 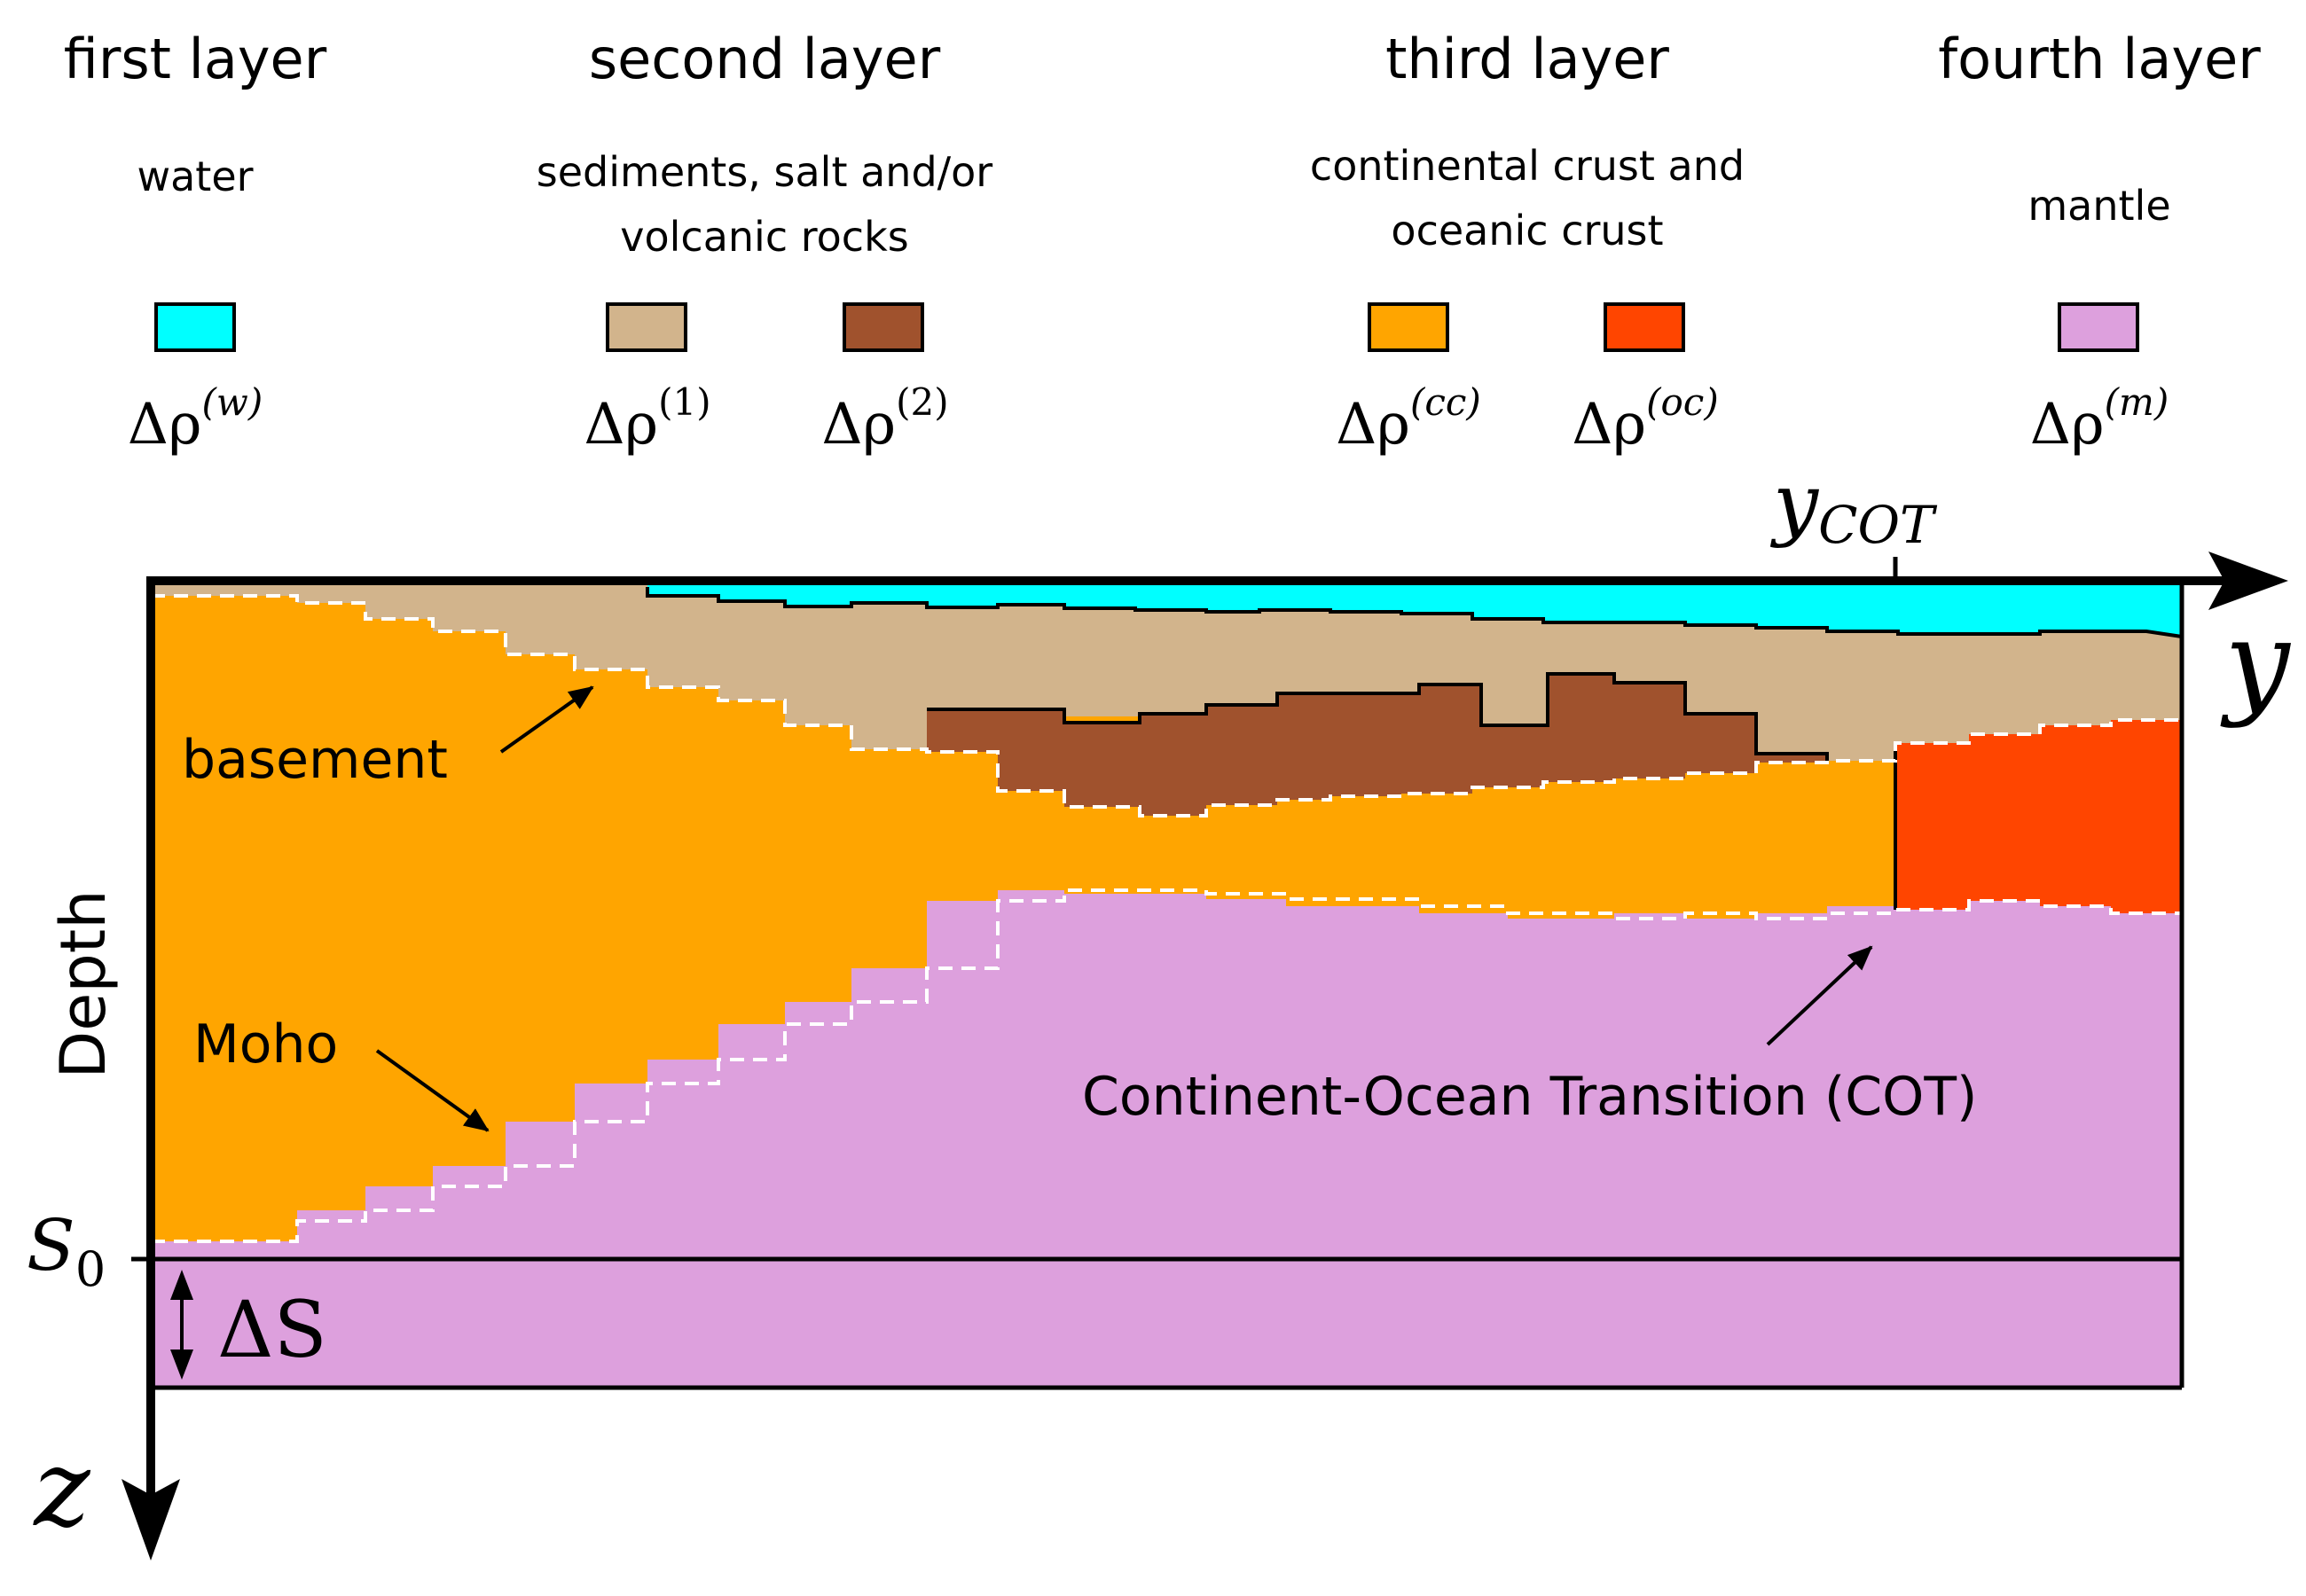 I want to click on legend-desc-mantle: mantle, so click(x=2099, y=206).